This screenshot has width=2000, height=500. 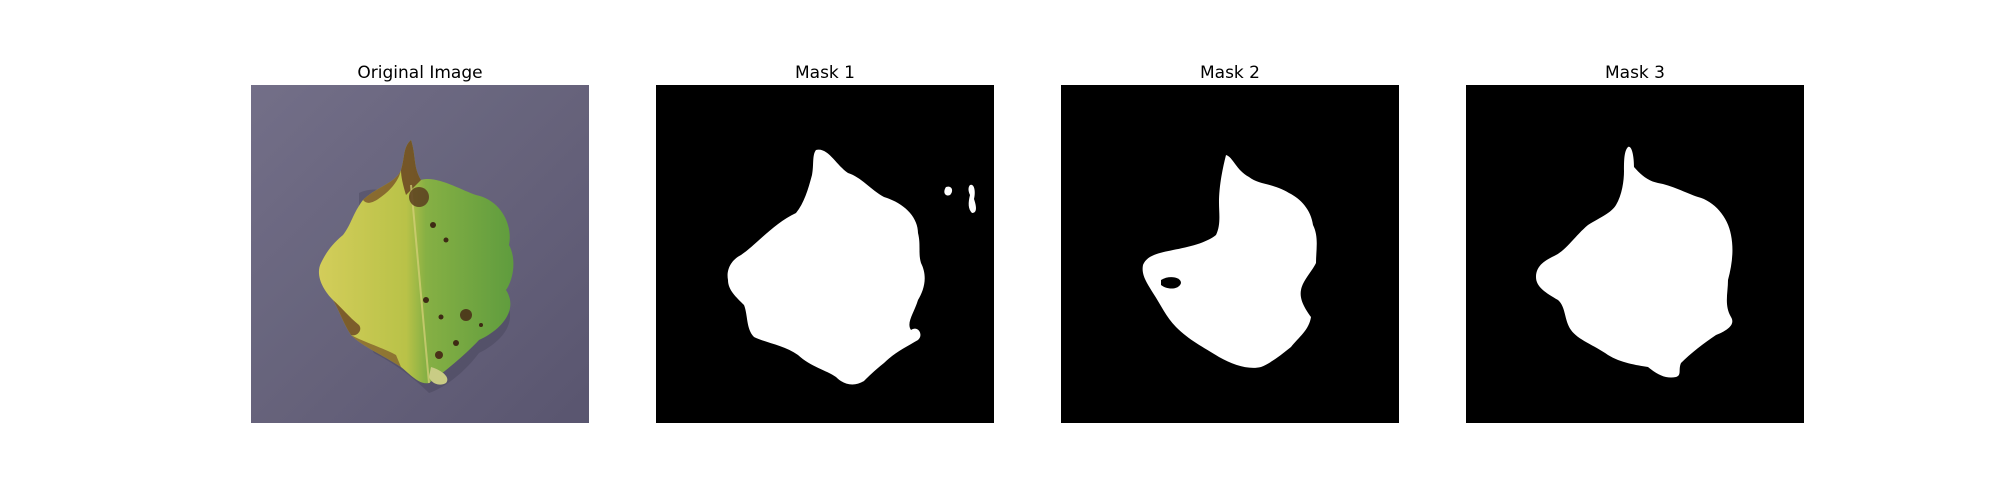 I want to click on mask-3-image, so click(x=1635, y=254).